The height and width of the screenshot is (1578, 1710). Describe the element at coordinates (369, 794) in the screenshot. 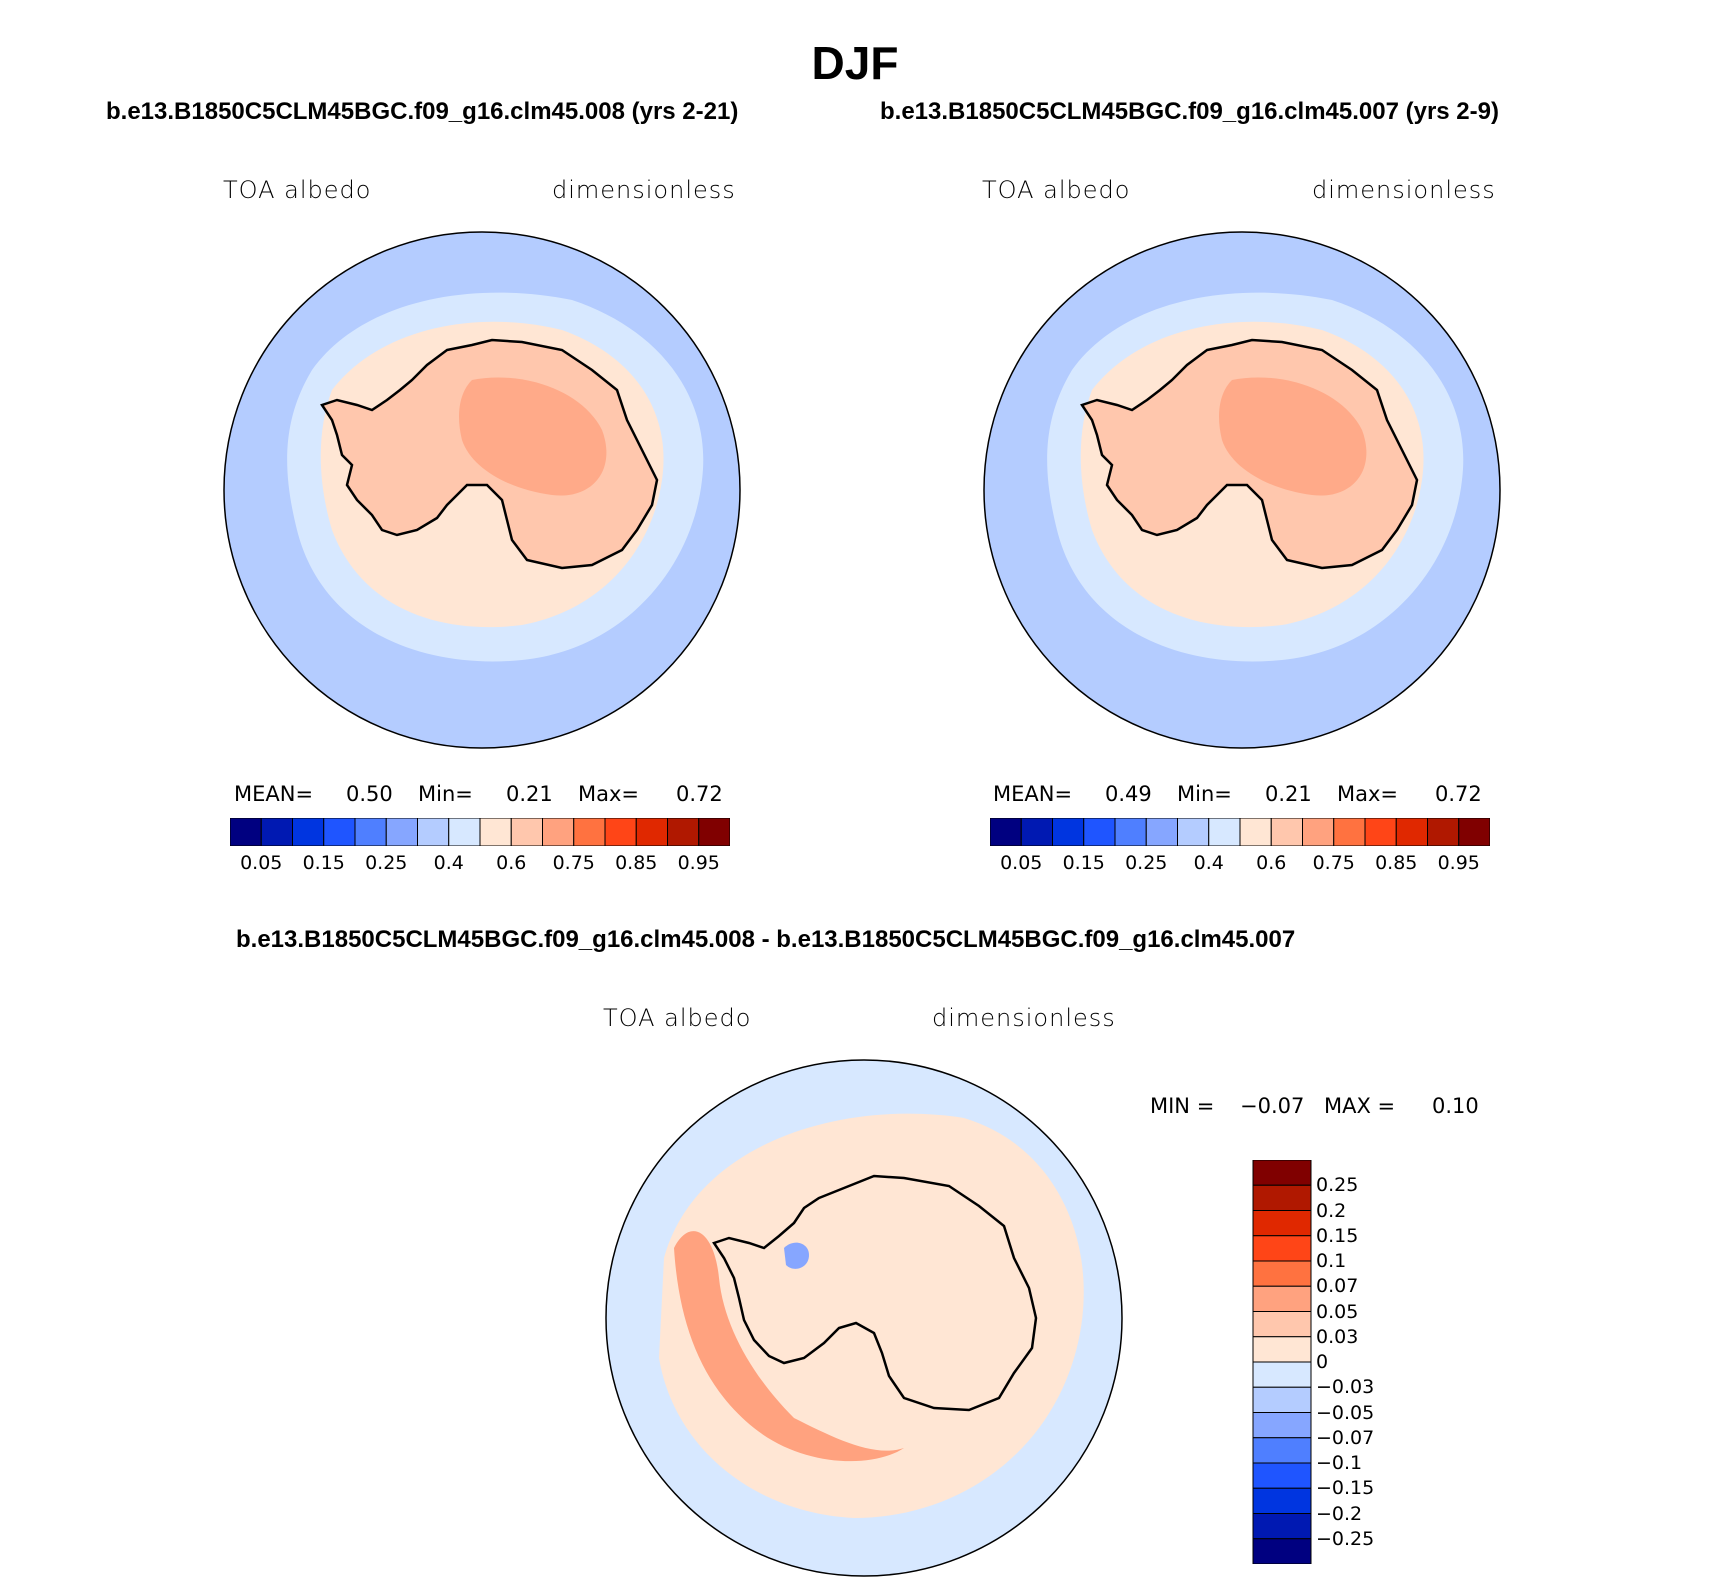

I see `panel1-mean-value: 0.50` at that location.